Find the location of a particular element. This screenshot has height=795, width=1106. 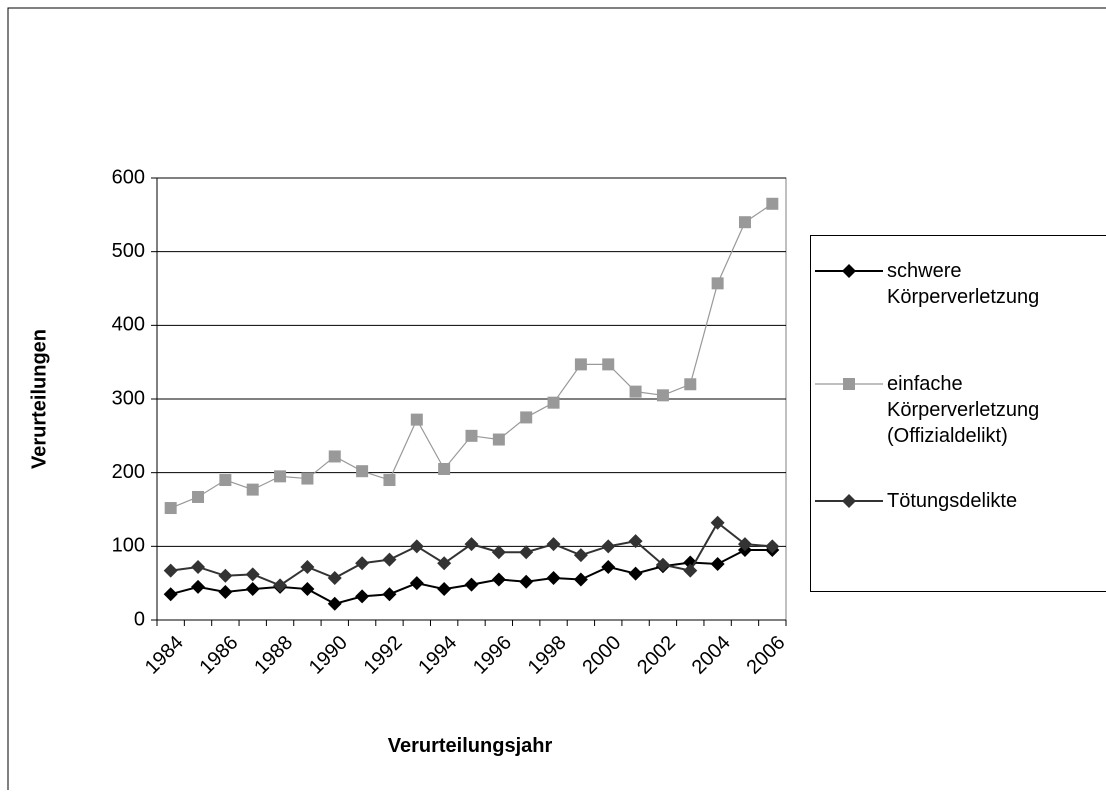

legend-label: schwere Körperverletzung is located at coordinates (963, 284).